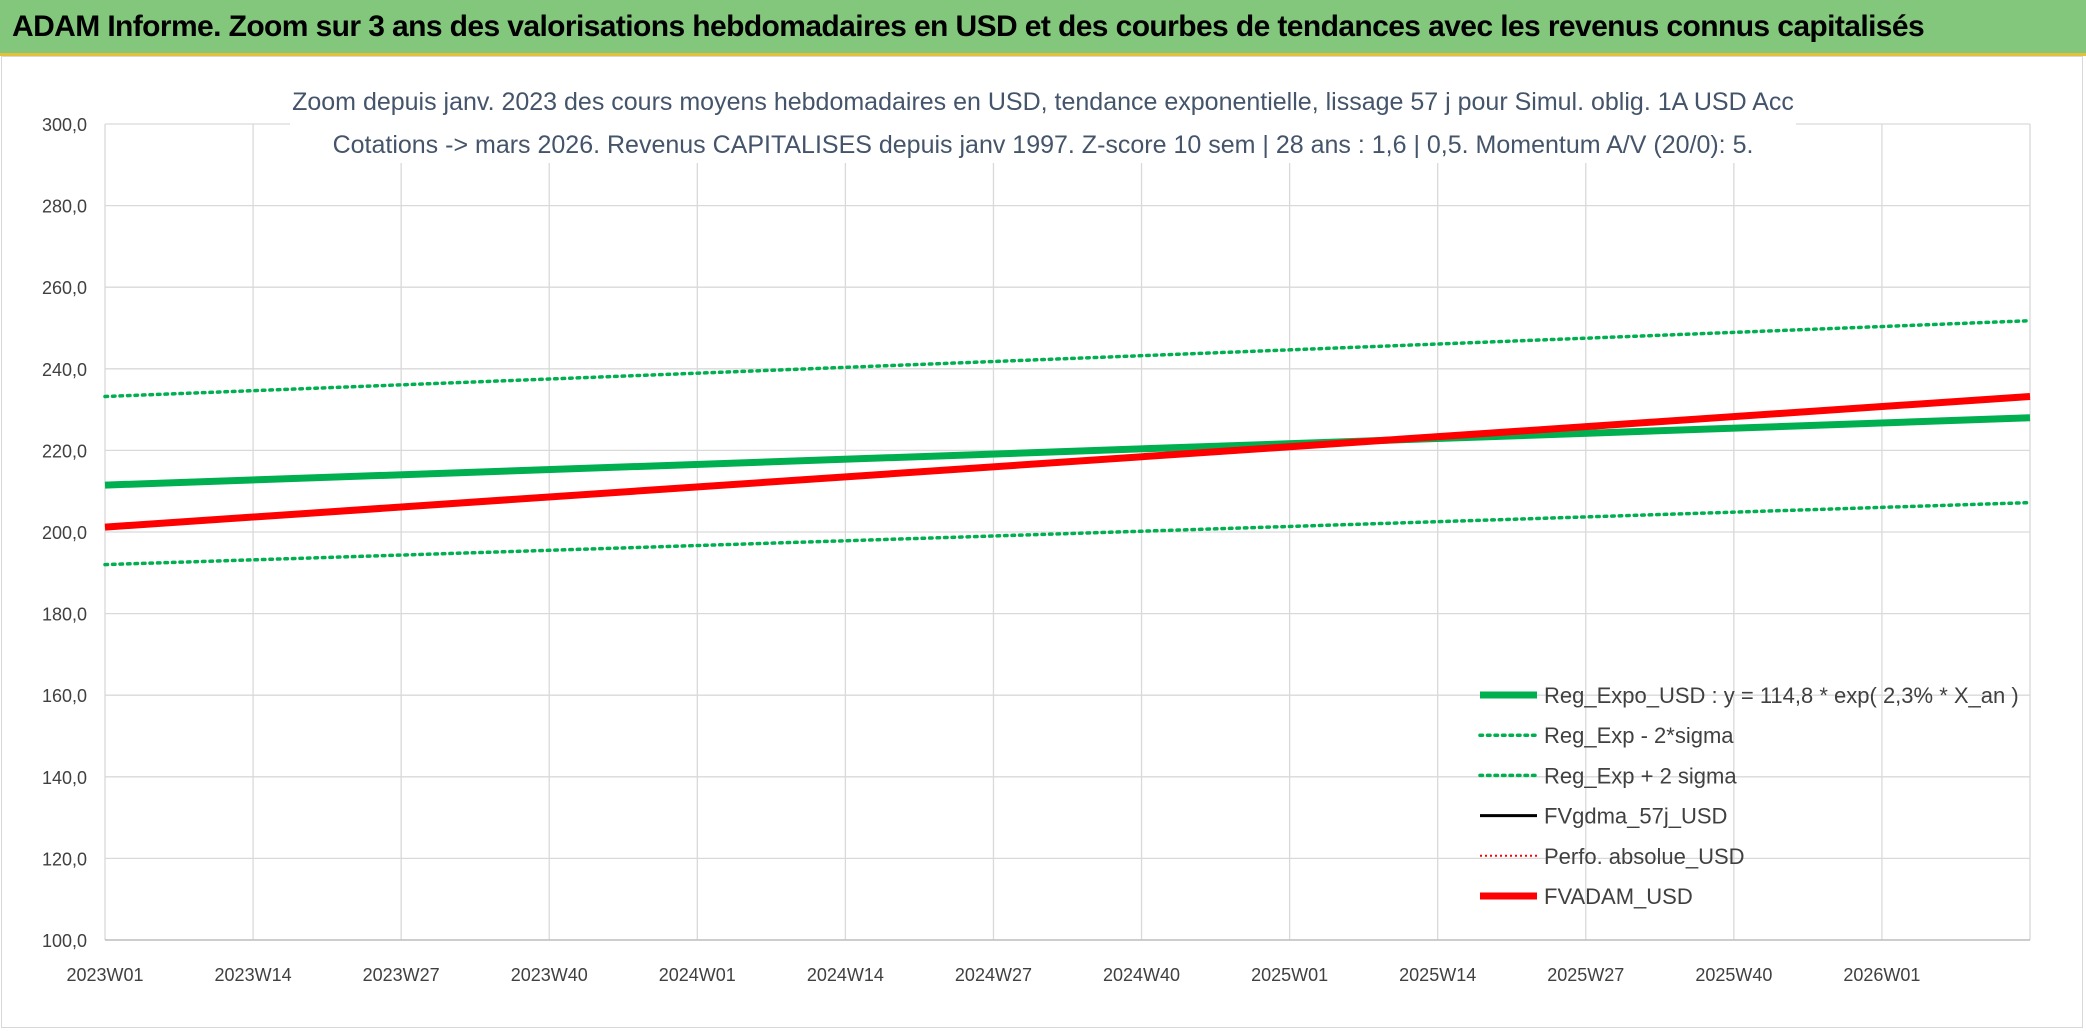 This screenshot has width=2086, height=1031. I want to click on legend-label: FVgdma_57j_USD, so click(1635, 816).